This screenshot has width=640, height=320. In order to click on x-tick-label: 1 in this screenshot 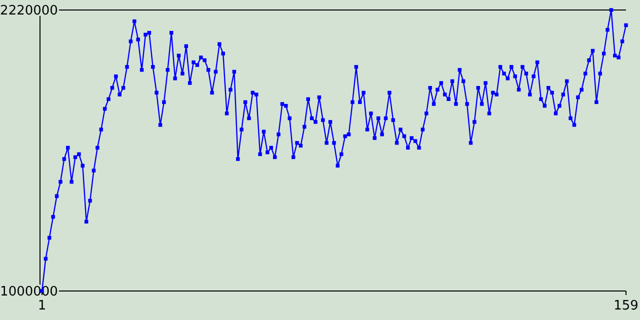, I will do `click(42, 306)`.